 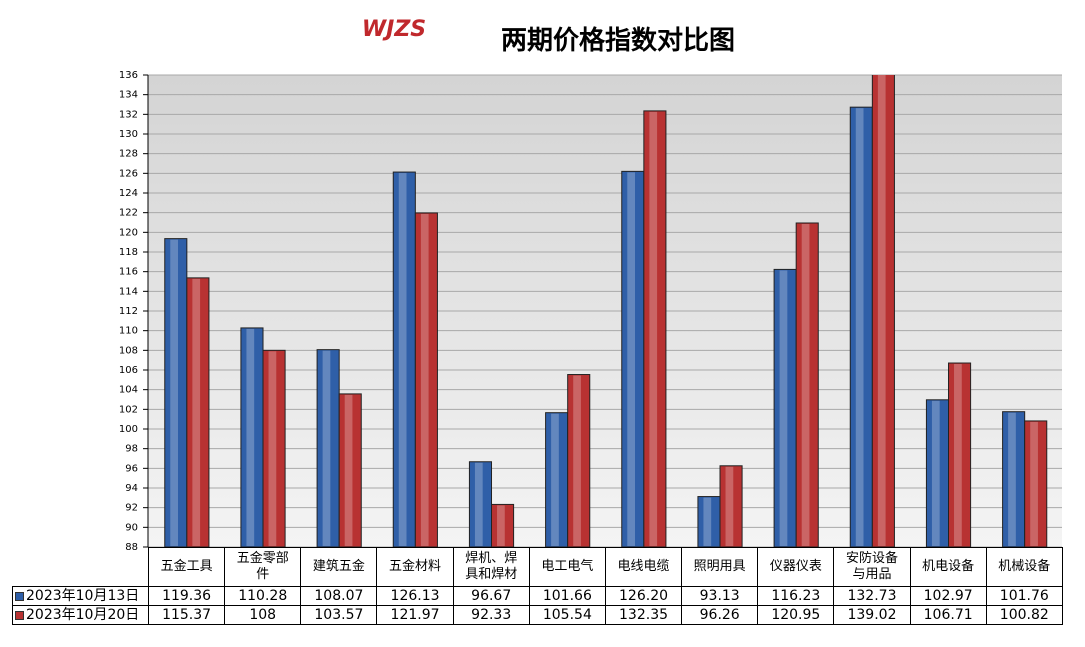 I want to click on x-tick-label: 照明用具, so click(x=720, y=567).